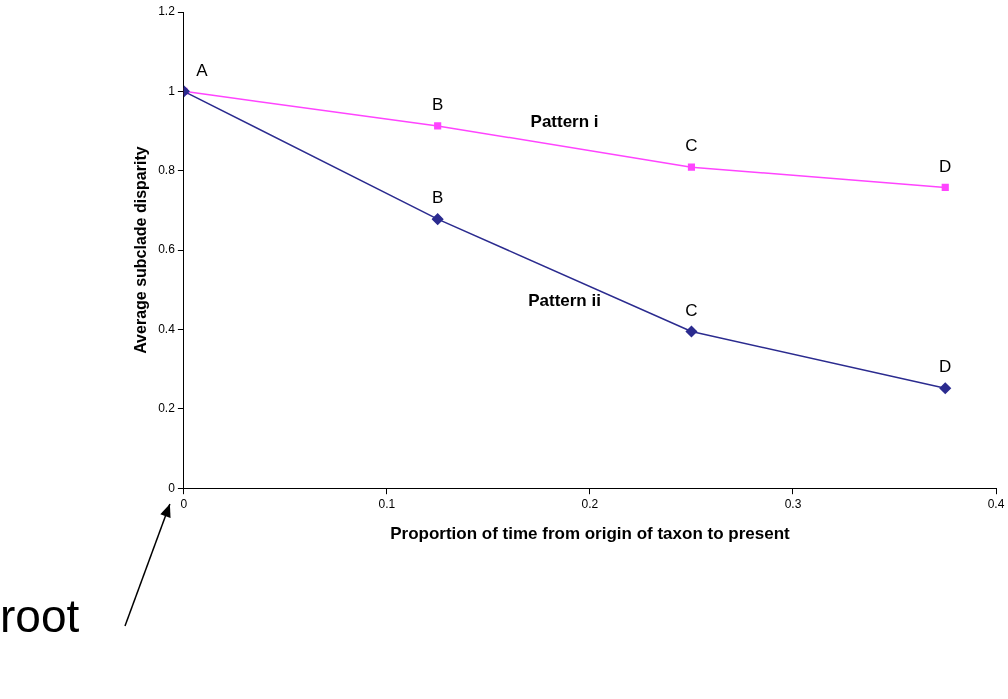 The height and width of the screenshot is (699, 1008). I want to click on y-tick-label: 0.2, so click(167, 408).